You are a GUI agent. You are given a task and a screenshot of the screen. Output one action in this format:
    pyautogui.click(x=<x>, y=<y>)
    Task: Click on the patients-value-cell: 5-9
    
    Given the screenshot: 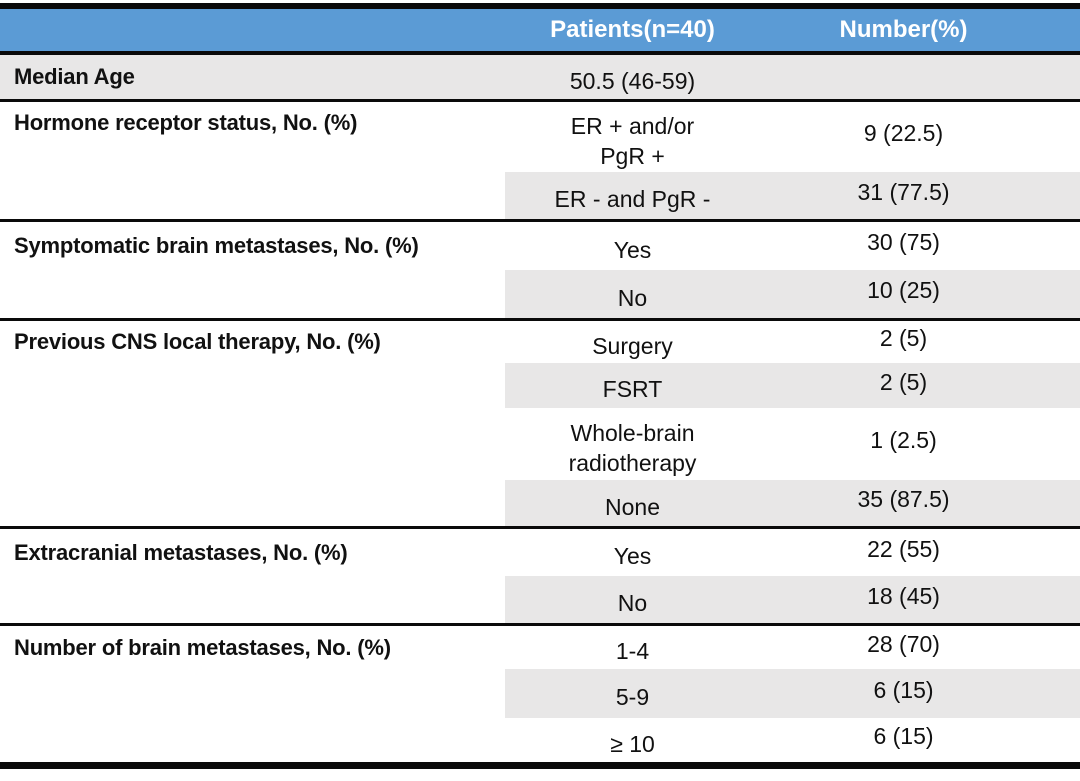 What is the action you would take?
    pyautogui.click(x=640, y=693)
    